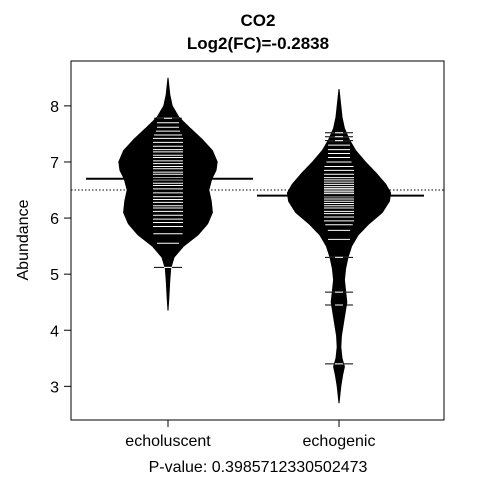 This screenshot has width=480, height=480. I want to click on chart-subtitle: Log2(FC)=-0.2838, so click(258, 43).